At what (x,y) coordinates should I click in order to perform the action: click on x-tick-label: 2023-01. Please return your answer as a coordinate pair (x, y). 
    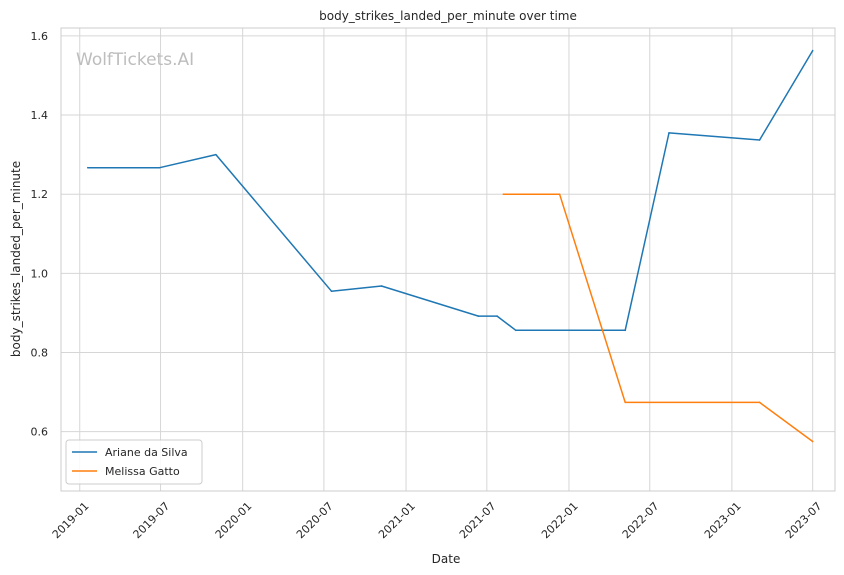
    Looking at the image, I should click on (723, 521).